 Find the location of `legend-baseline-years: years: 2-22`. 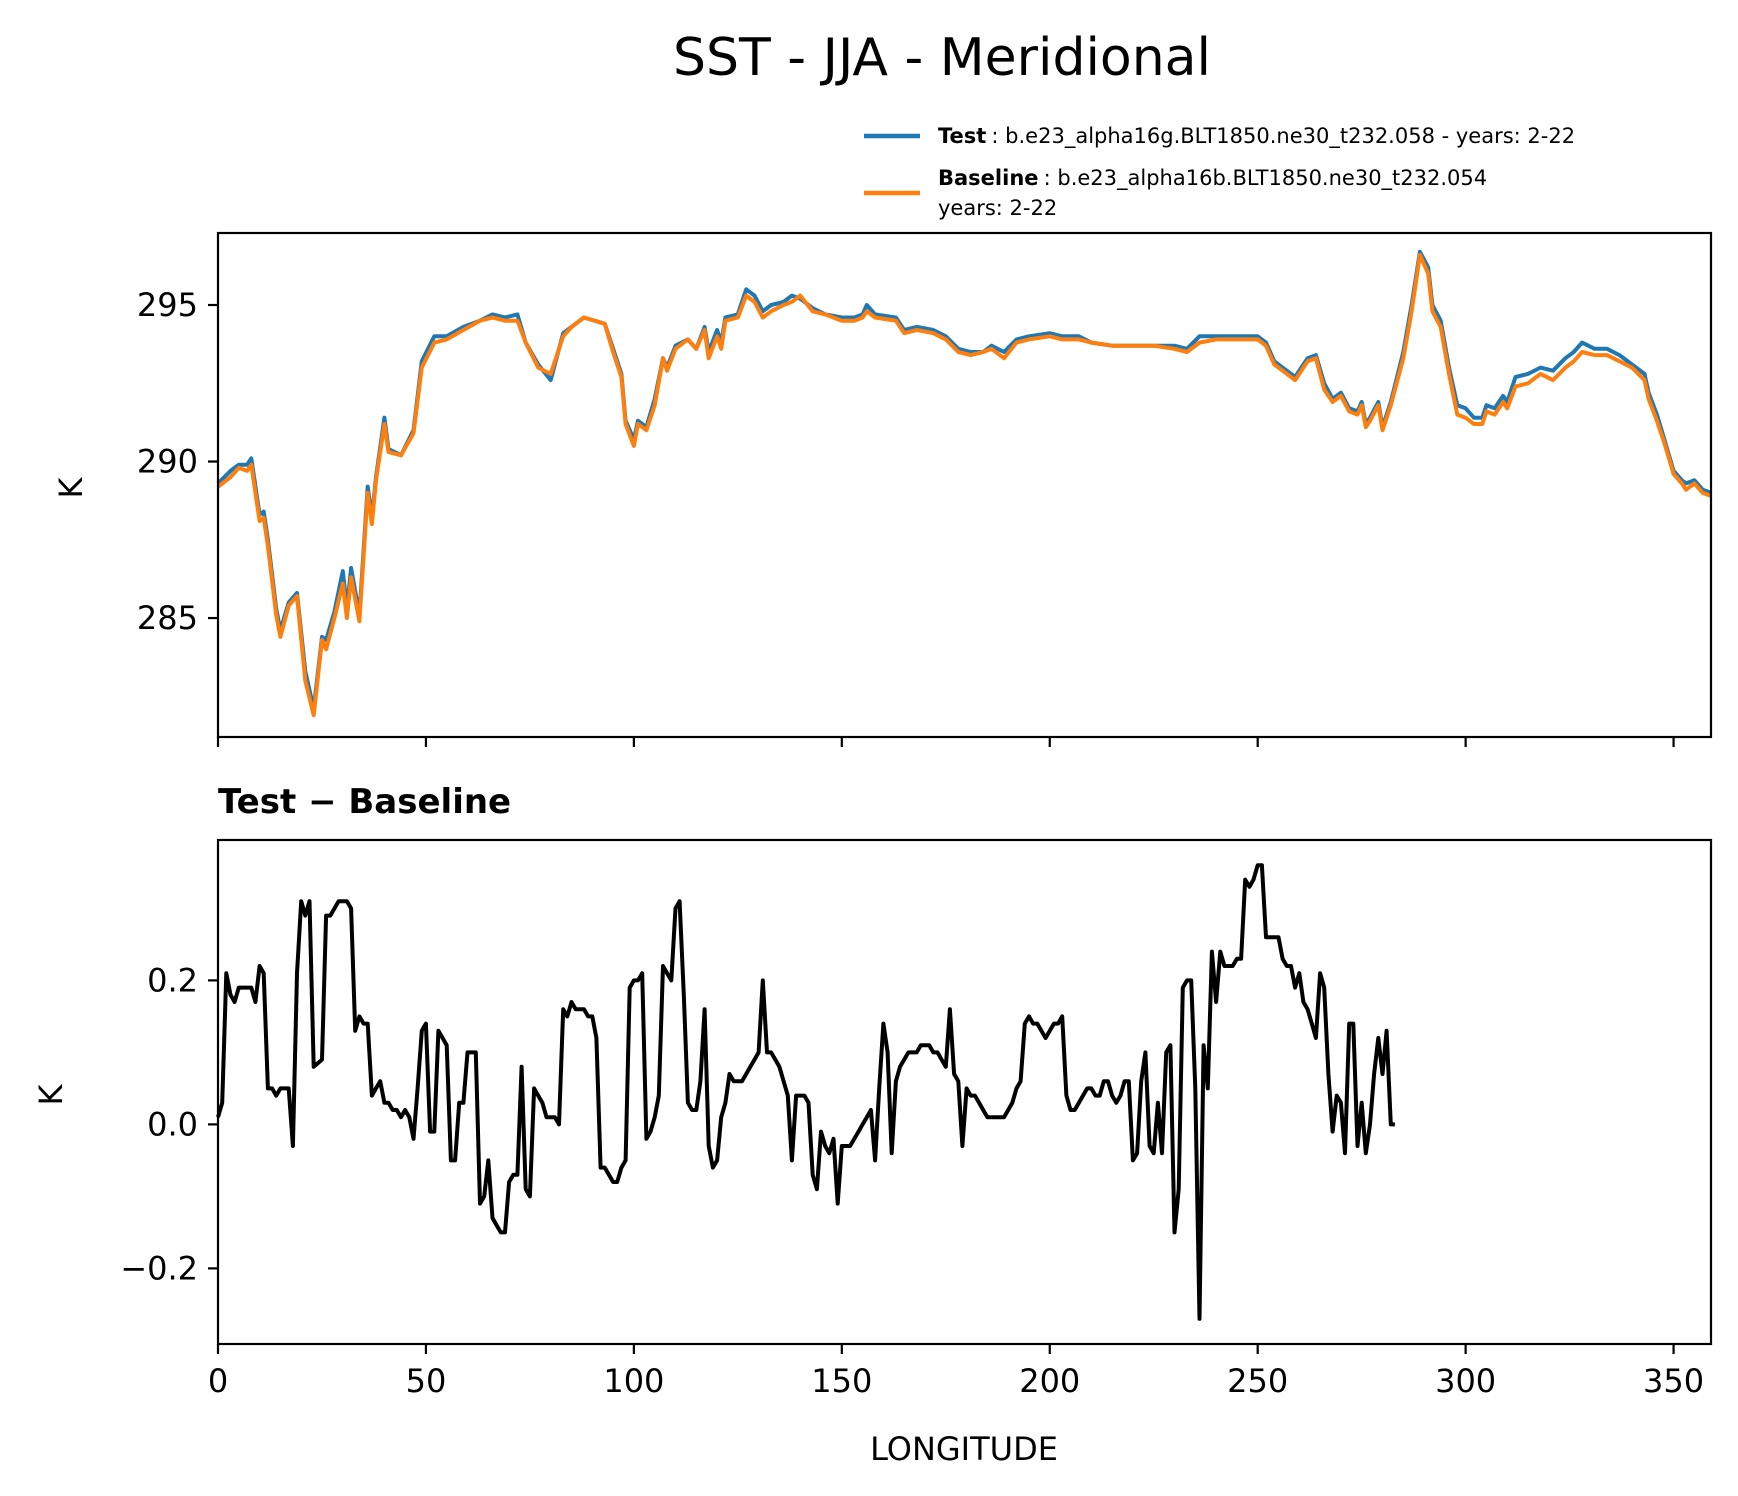

legend-baseline-years: years: 2-22 is located at coordinates (997, 208).